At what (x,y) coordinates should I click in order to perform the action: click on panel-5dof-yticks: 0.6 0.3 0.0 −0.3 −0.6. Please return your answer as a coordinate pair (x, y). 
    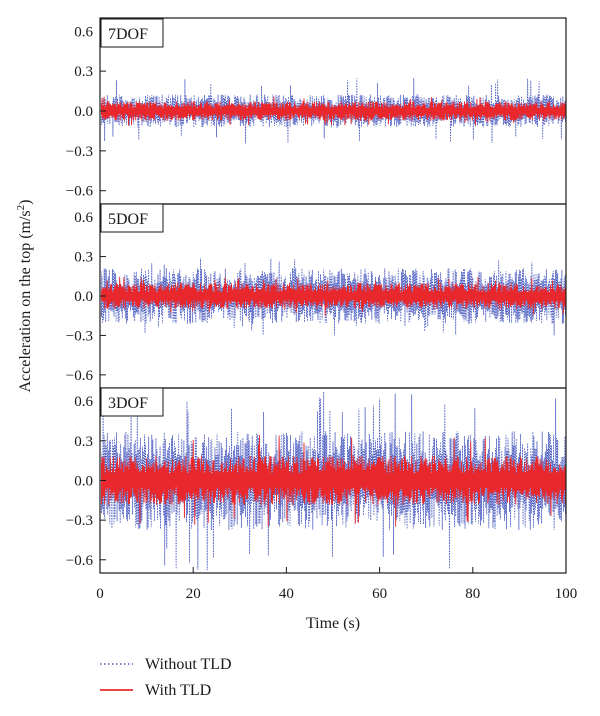
    Looking at the image, I should click on (86, 297).